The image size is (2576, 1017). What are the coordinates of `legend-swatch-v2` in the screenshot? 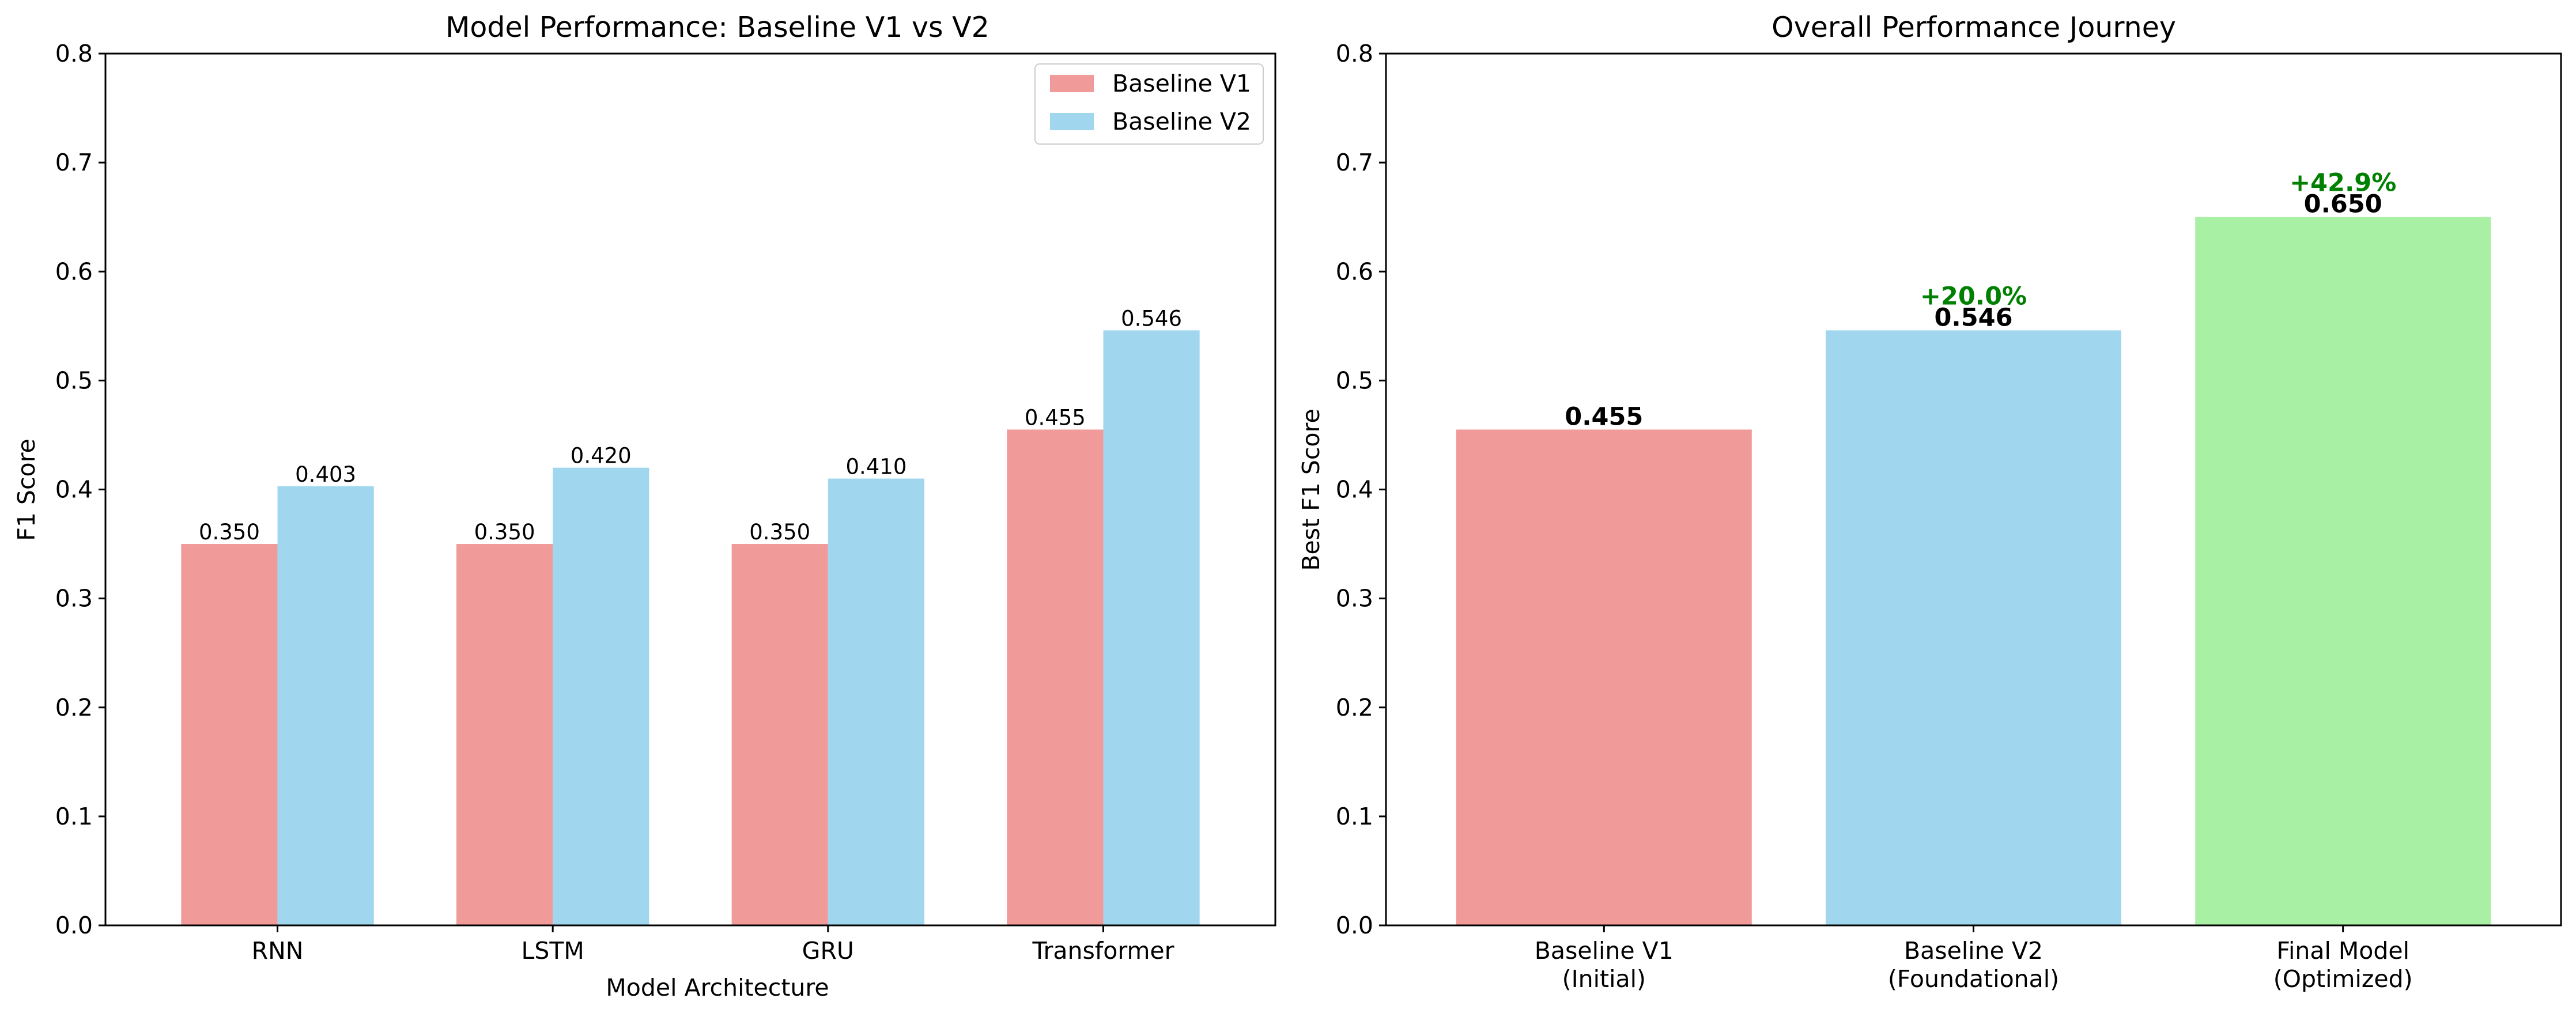 It's located at (1072, 121).